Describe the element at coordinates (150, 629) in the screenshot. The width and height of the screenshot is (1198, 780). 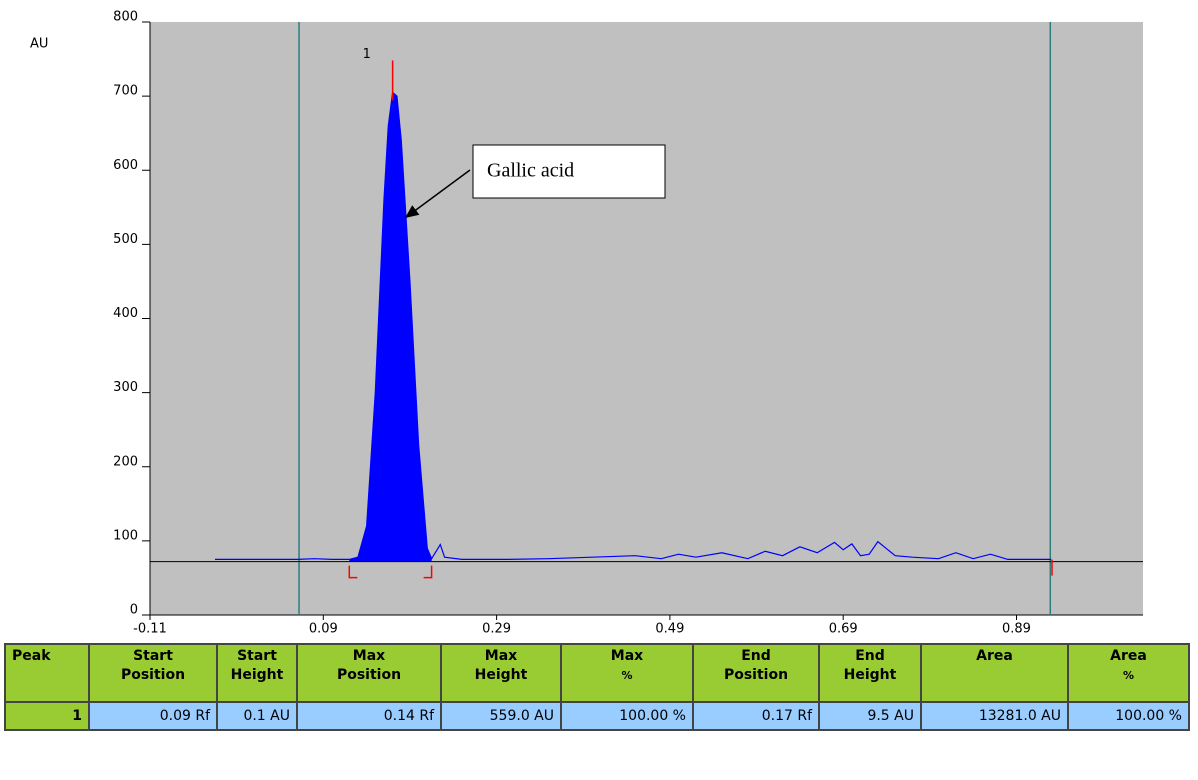
I see `x-tick-label: -0.11` at that location.